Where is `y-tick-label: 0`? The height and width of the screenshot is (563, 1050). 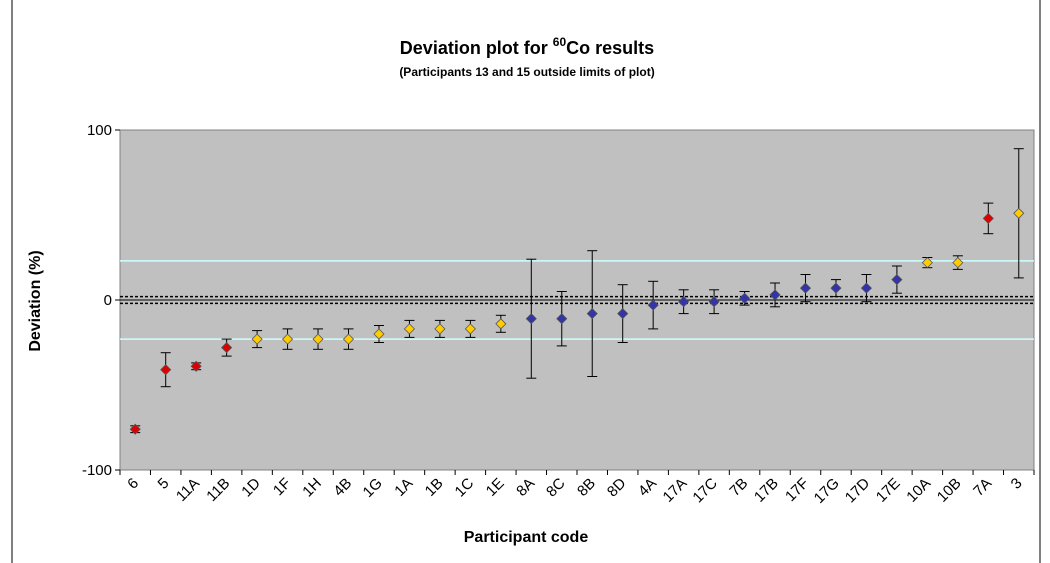 y-tick-label: 0 is located at coordinates (108, 300).